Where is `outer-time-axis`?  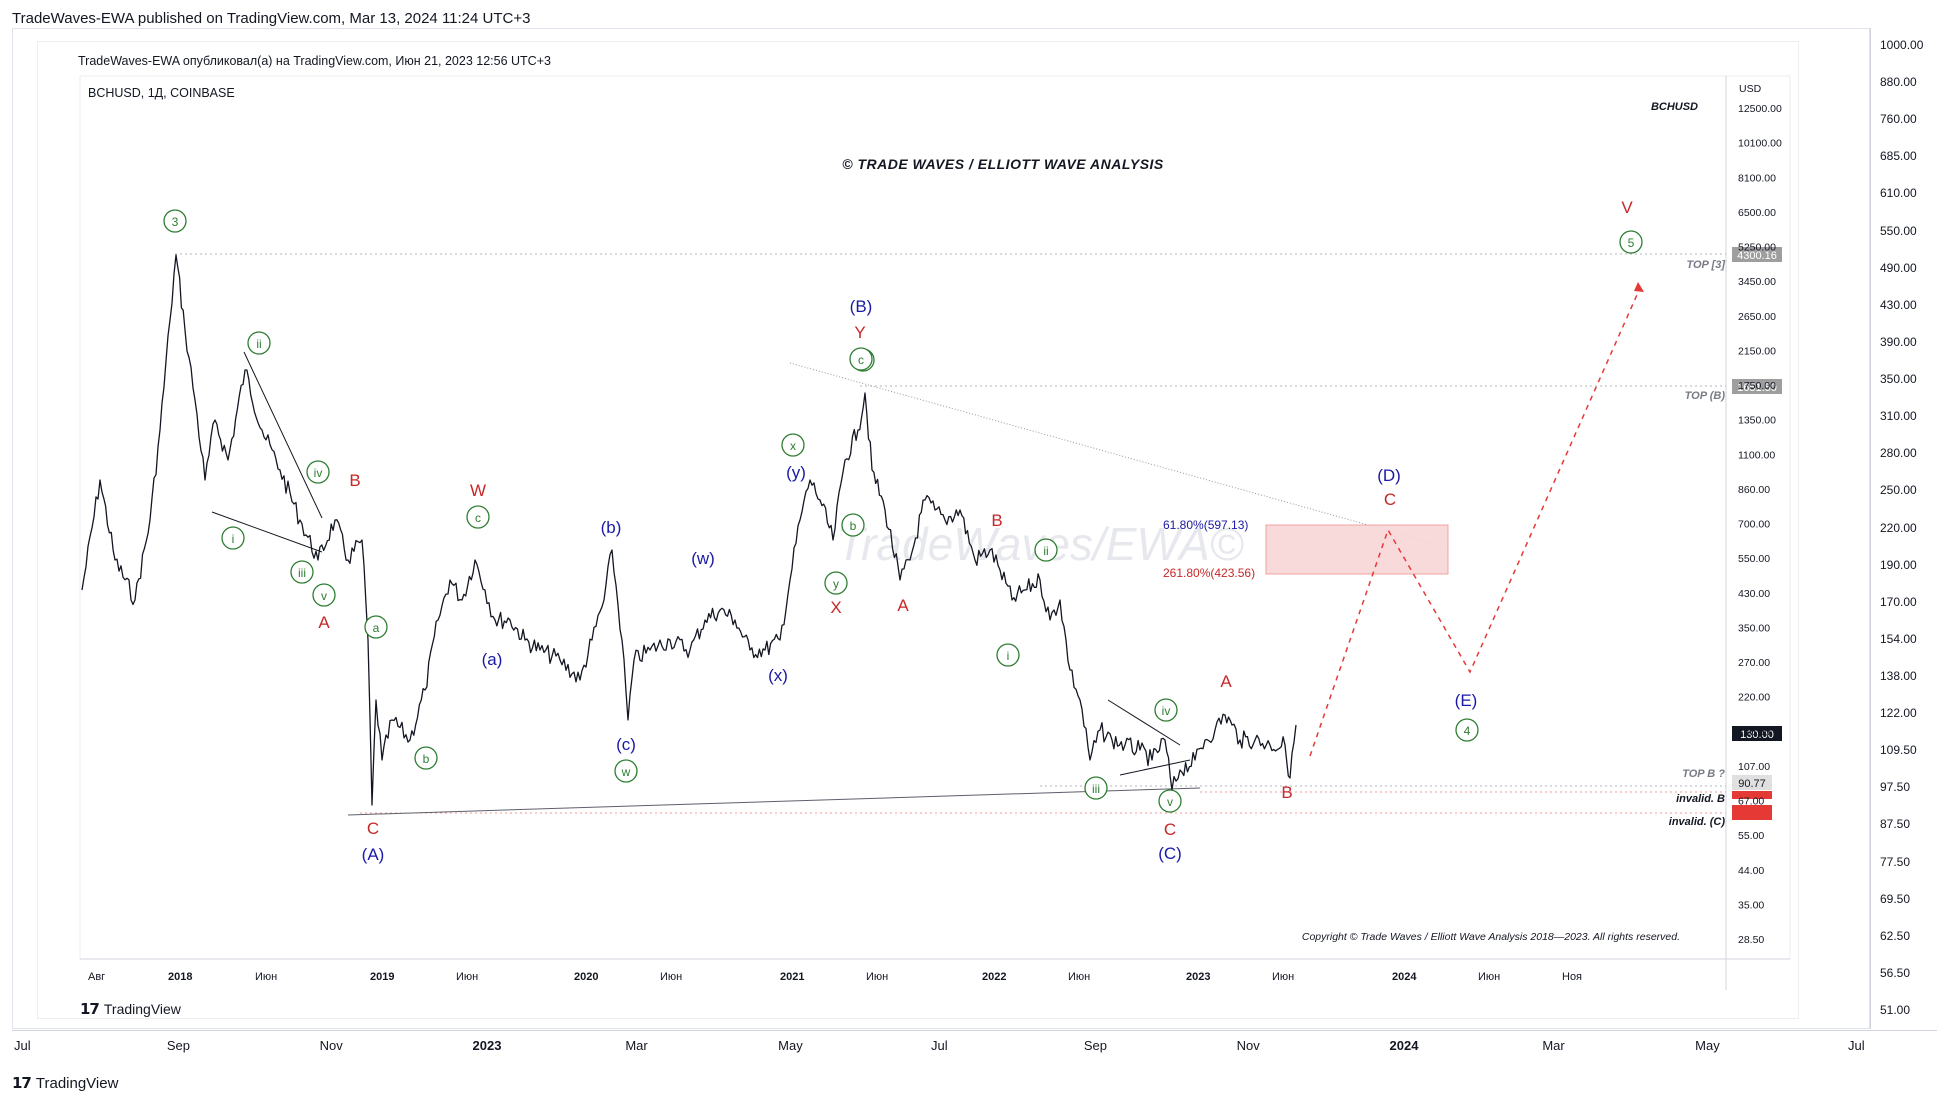
outer-time-axis is located at coordinates (974, 1046).